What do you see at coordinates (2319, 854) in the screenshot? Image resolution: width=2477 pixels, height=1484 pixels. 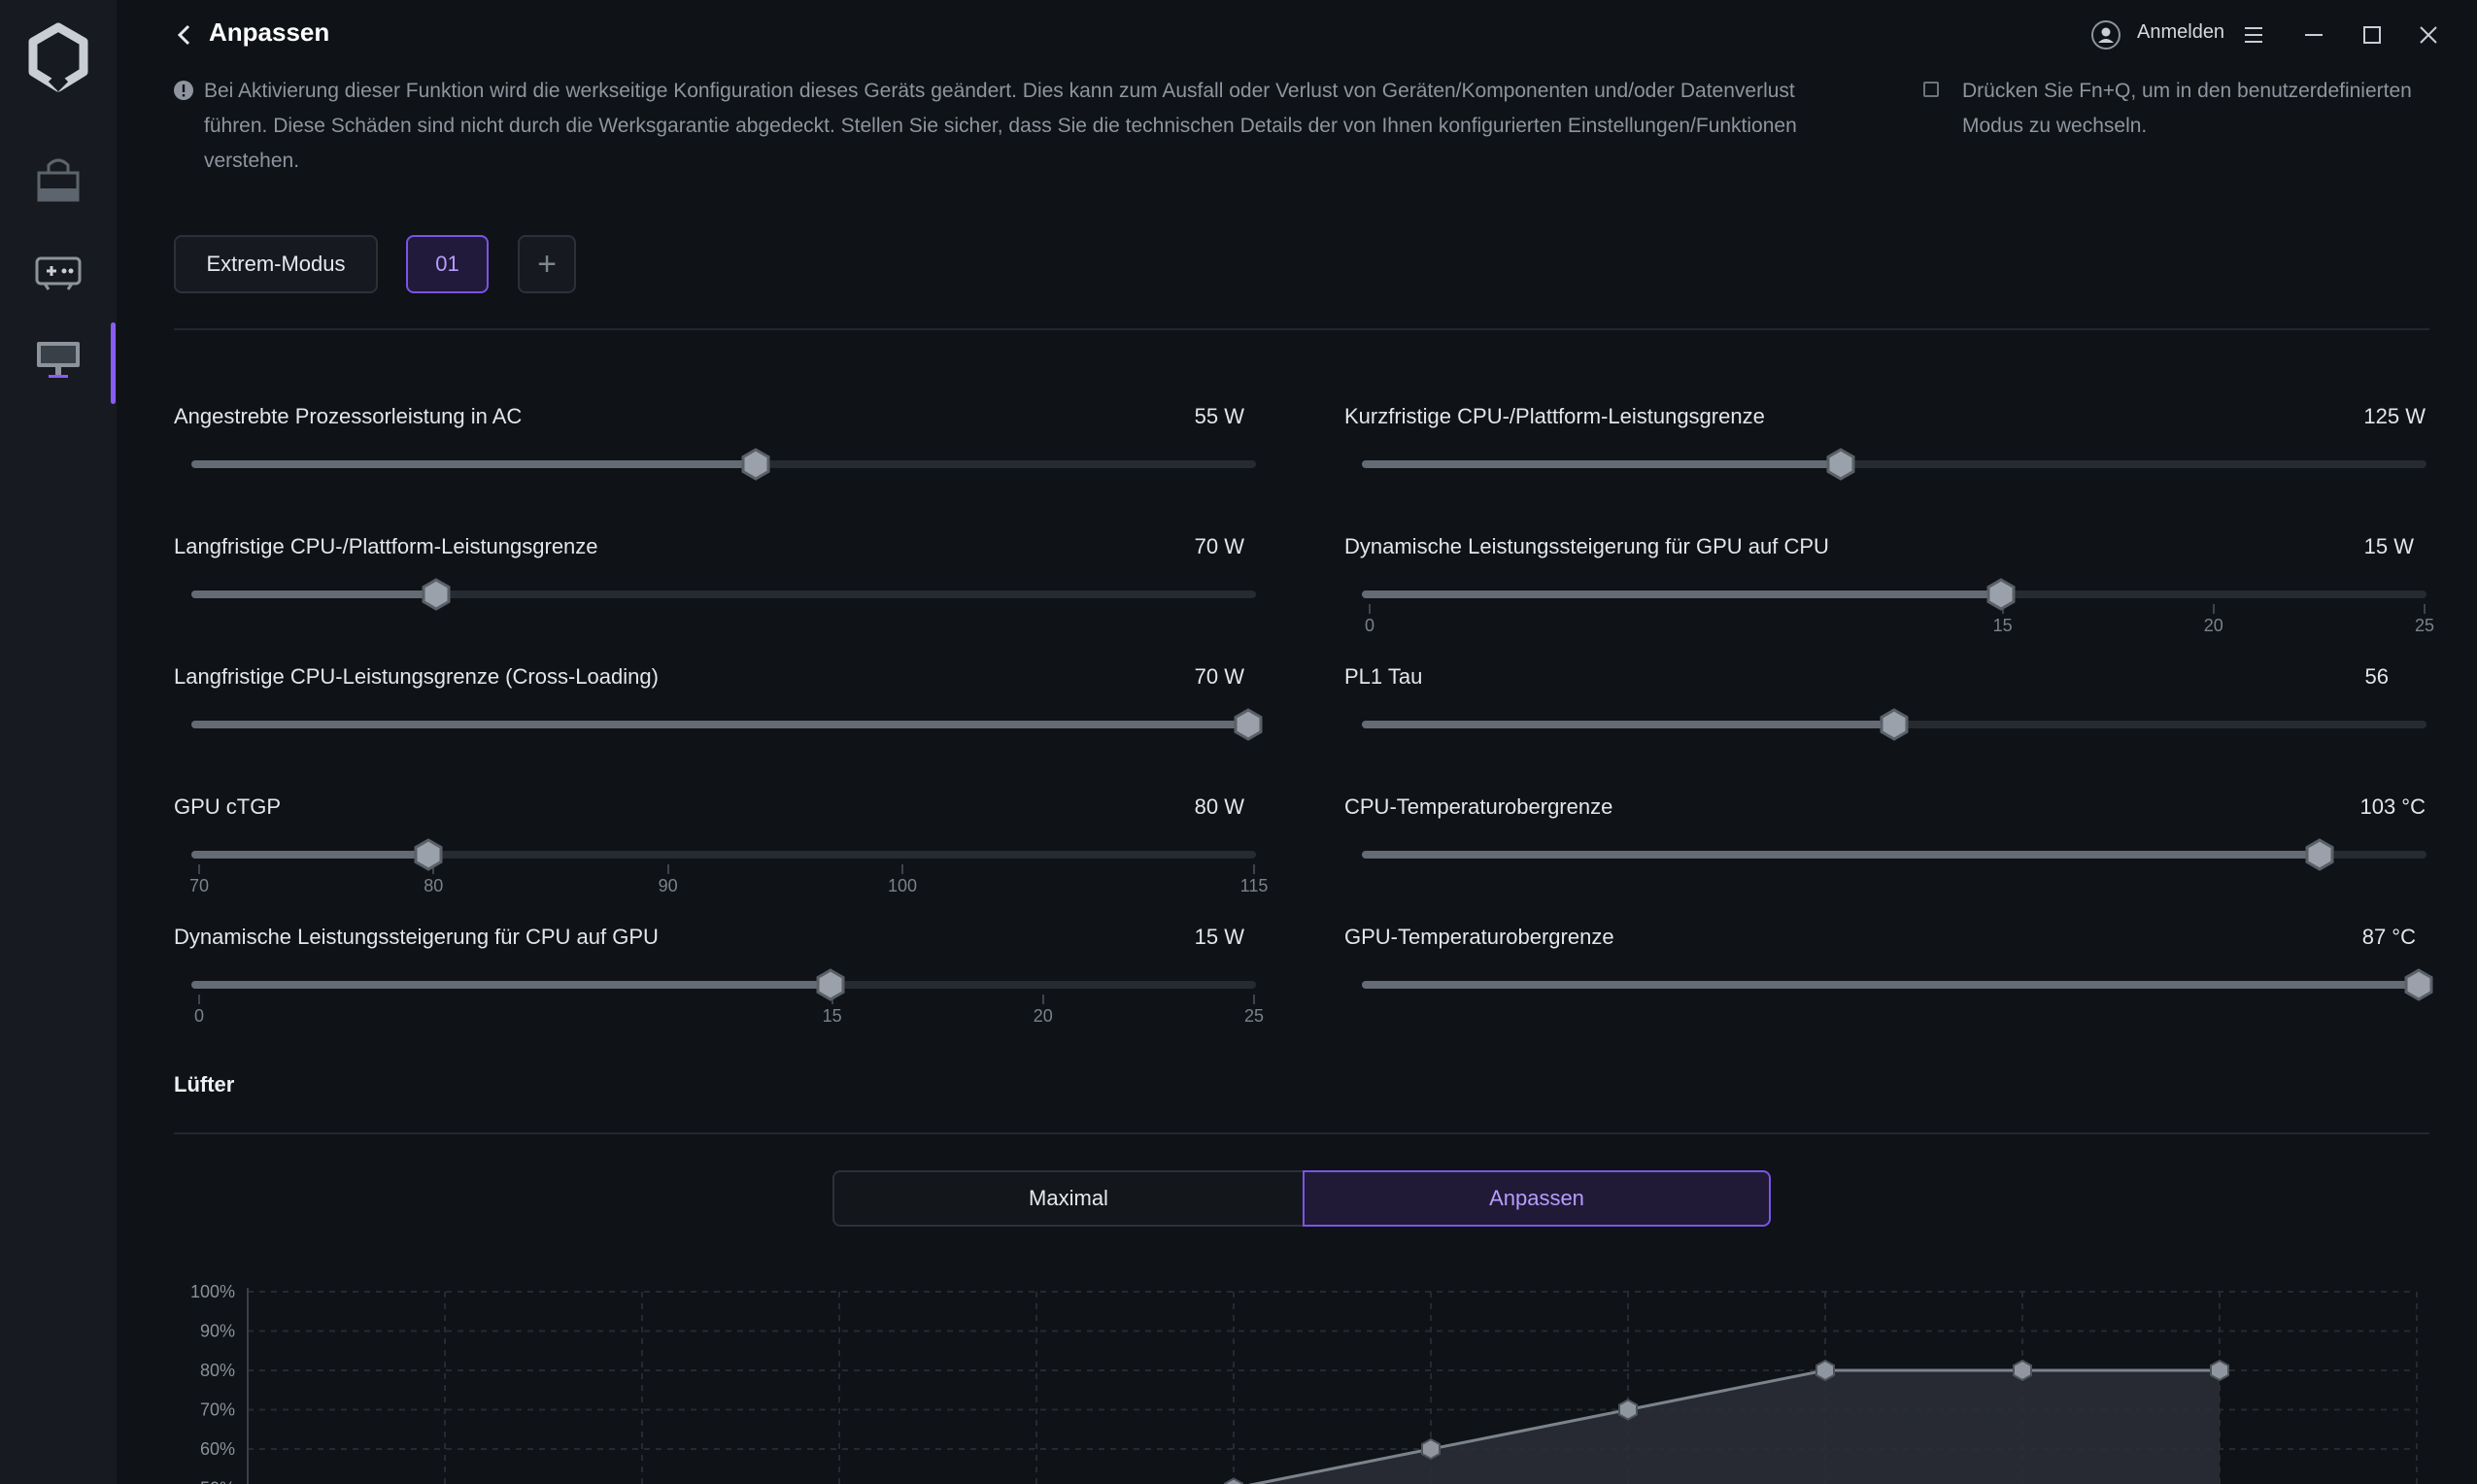 I see `slider-thumb-s8` at bounding box center [2319, 854].